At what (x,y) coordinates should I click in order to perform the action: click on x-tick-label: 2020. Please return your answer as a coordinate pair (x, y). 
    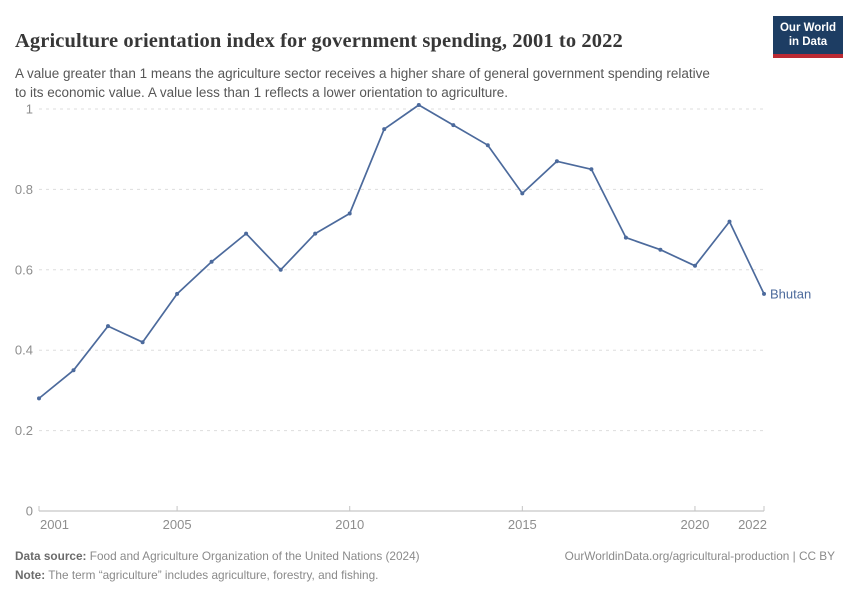
    Looking at the image, I should click on (694, 524).